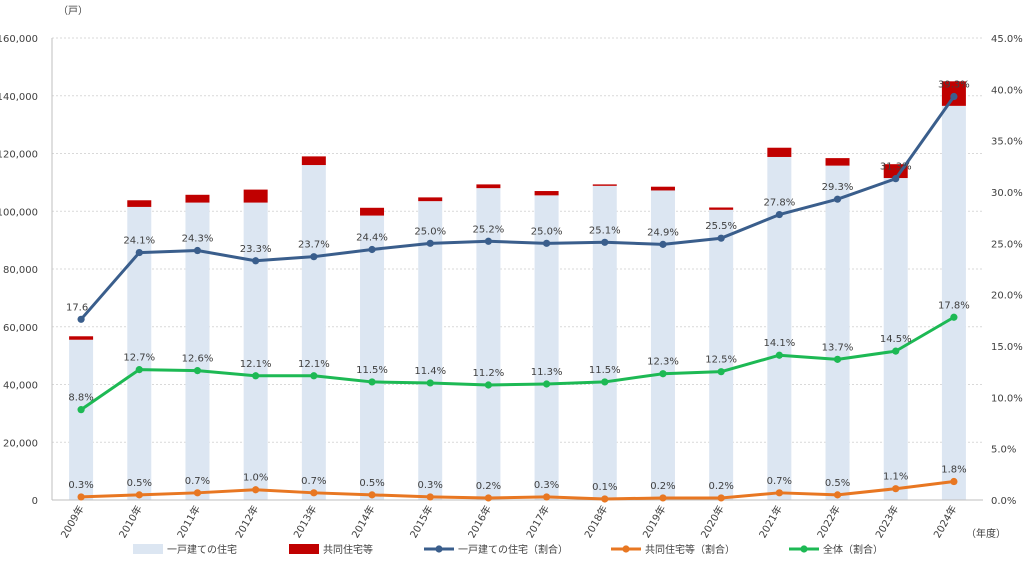 This screenshot has width=1024, height=563. What do you see at coordinates (20, 386) in the screenshot?
I see `y-tick-label: 40,000` at bounding box center [20, 386].